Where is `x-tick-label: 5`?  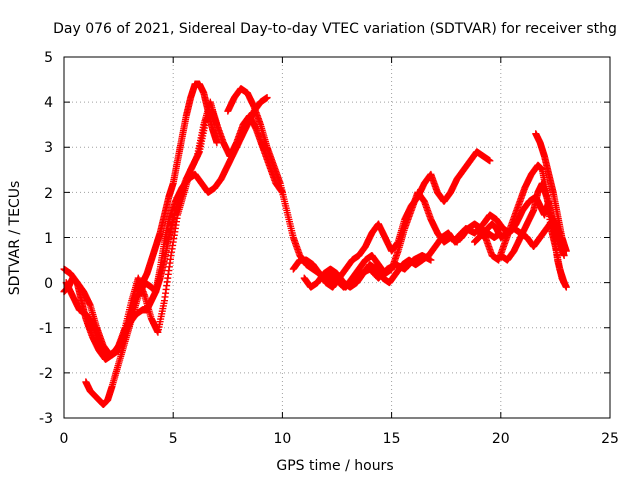
x-tick-label: 5 is located at coordinates (173, 439).